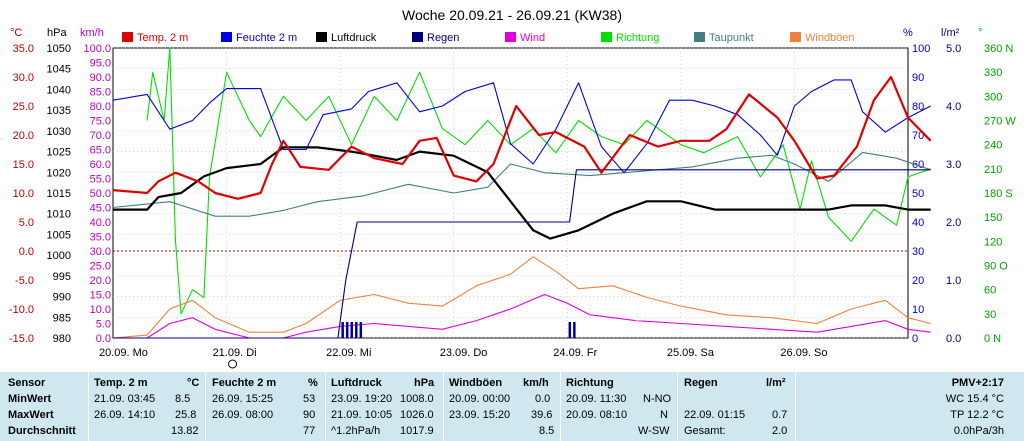 Image resolution: width=1024 pixels, height=441 pixels. What do you see at coordinates (103, 339) in the screenshot?
I see `wind-tick-label: 0.0` at bounding box center [103, 339].